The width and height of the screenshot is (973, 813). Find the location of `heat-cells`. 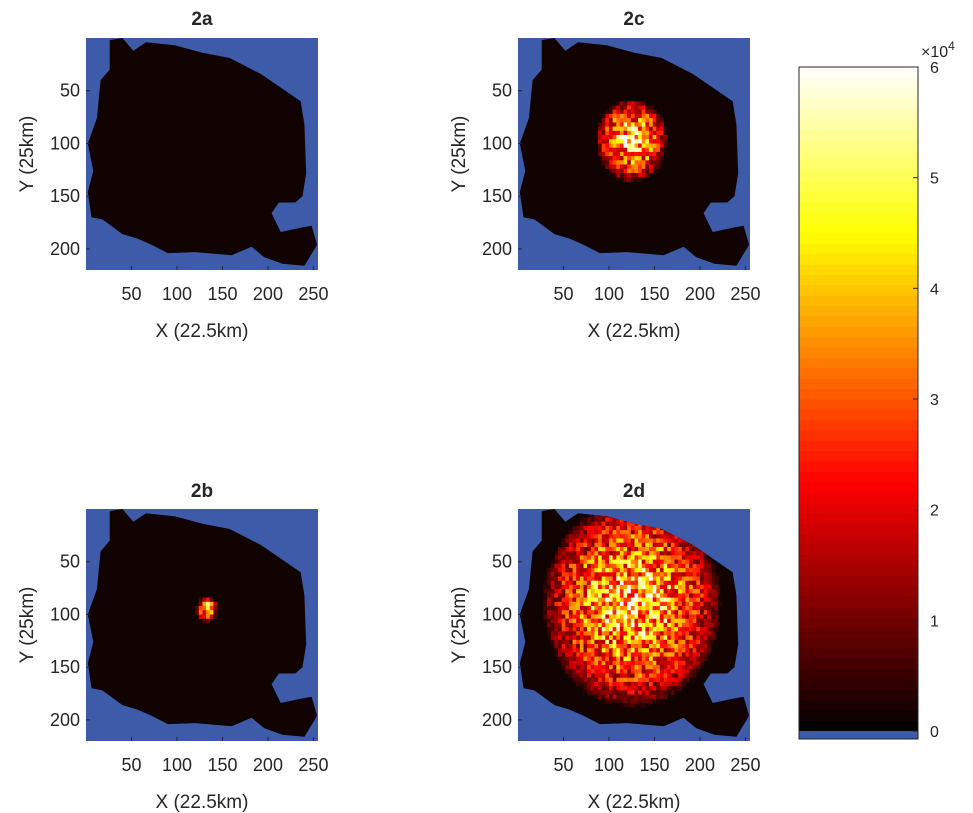

heat-cells is located at coordinates (206, 610).